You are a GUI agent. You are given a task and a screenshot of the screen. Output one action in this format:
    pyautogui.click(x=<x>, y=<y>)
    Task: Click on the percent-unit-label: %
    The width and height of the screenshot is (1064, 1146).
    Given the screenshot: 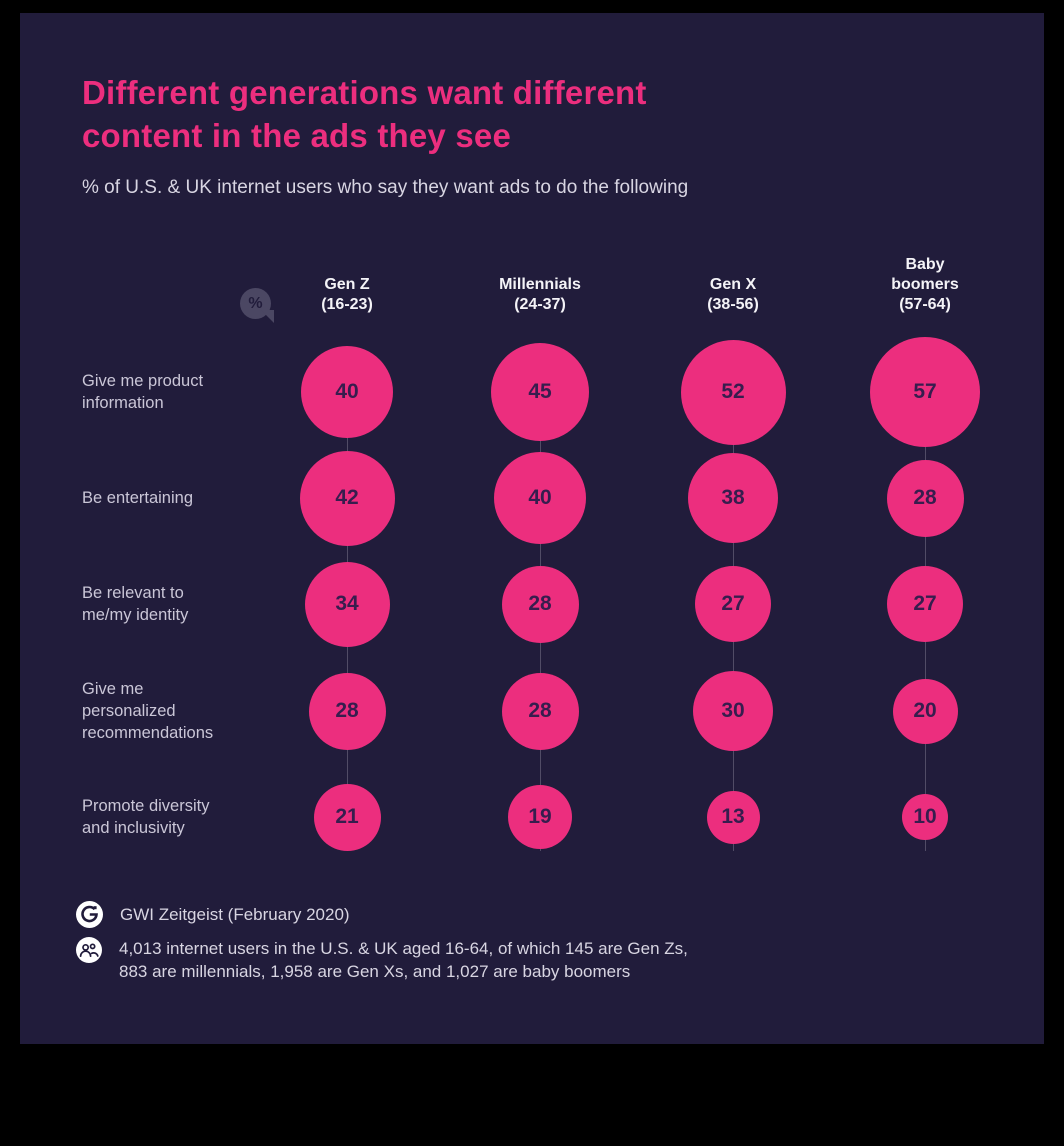 What is the action you would take?
    pyautogui.click(x=255, y=303)
    